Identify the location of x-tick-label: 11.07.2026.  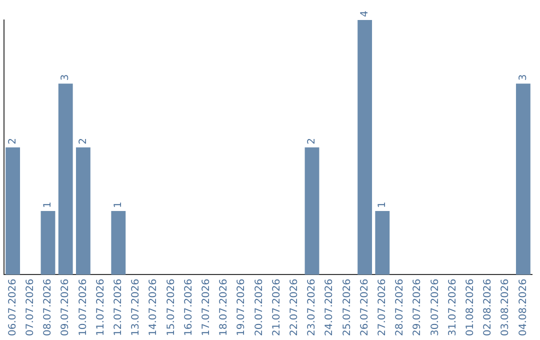
(100, 307).